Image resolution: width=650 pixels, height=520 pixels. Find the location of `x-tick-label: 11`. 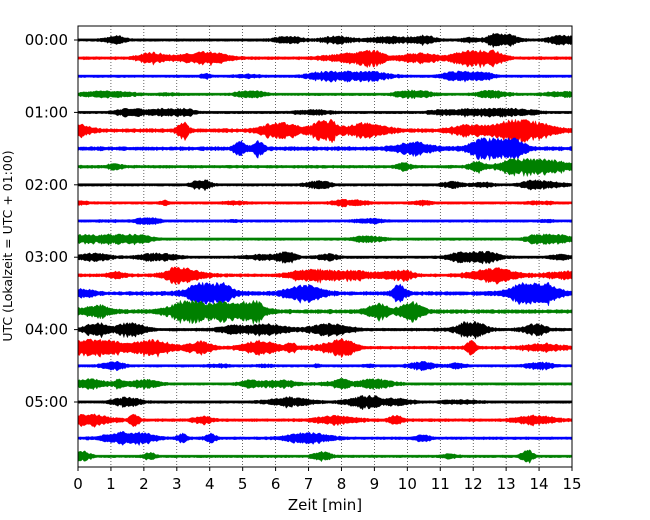

x-tick-label: 11 is located at coordinates (440, 484).